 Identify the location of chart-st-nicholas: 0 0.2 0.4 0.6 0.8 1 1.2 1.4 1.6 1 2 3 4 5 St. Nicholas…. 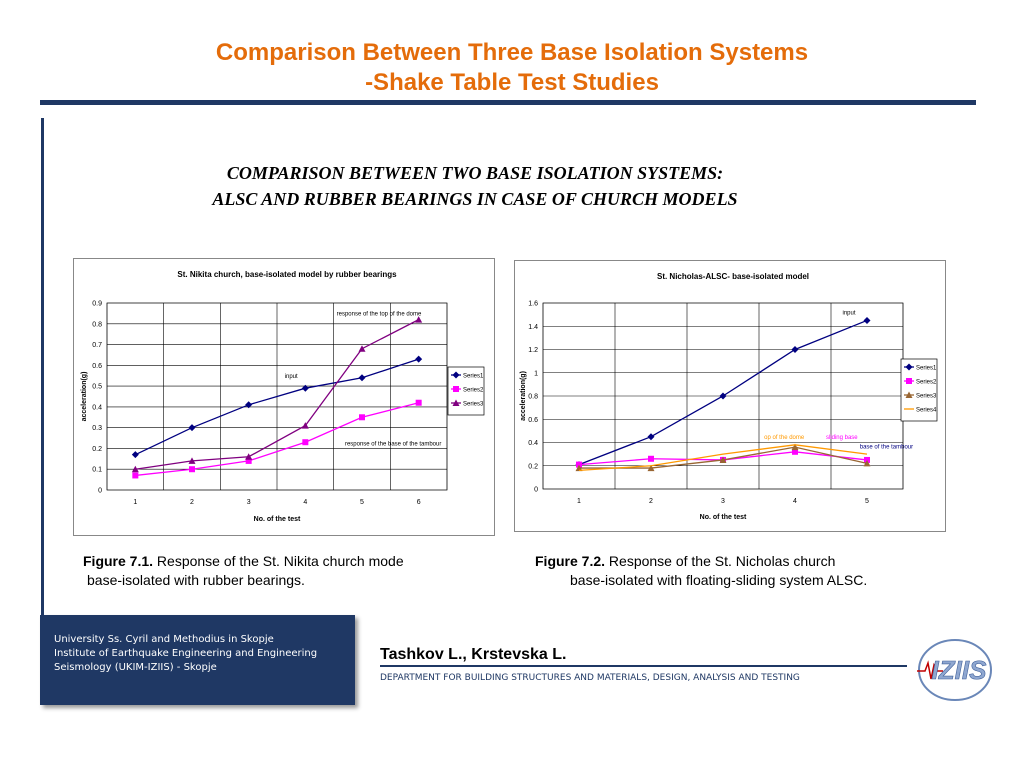
(730, 396).